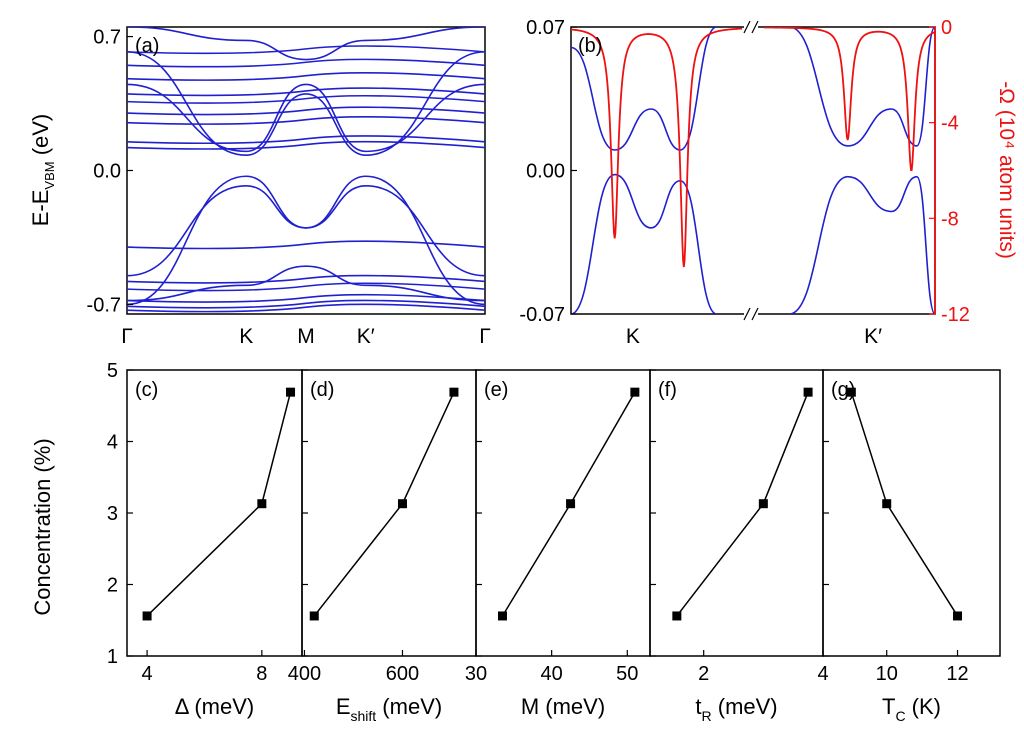  Describe the element at coordinates (698, 706) in the screenshot. I see `xlabel-main: t` at that location.